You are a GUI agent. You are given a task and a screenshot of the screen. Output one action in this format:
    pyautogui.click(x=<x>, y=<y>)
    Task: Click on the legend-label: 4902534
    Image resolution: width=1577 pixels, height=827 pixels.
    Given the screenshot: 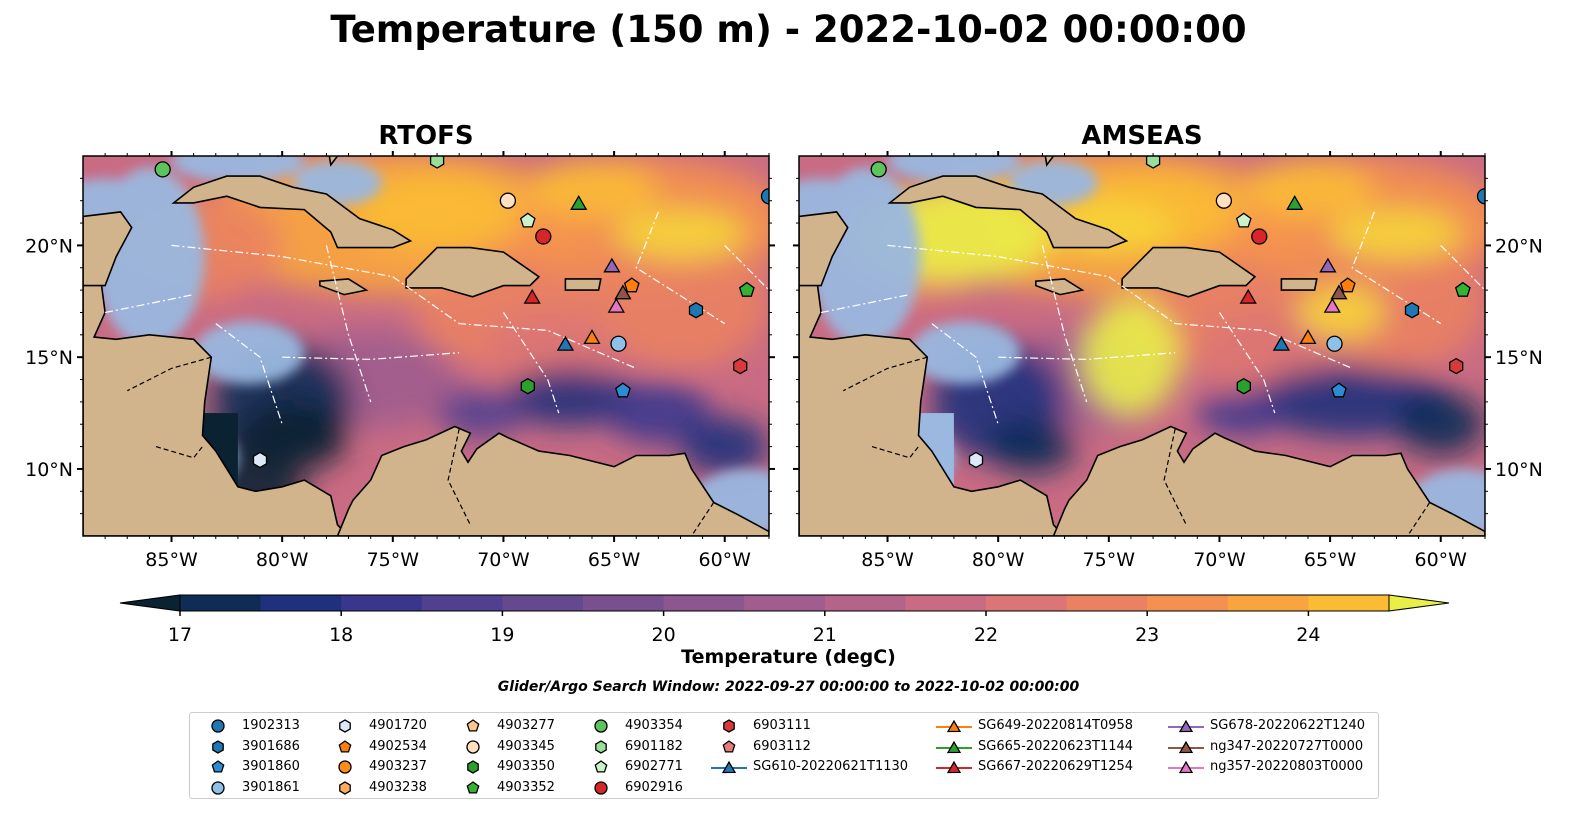 What is the action you would take?
    pyautogui.click(x=398, y=746)
    